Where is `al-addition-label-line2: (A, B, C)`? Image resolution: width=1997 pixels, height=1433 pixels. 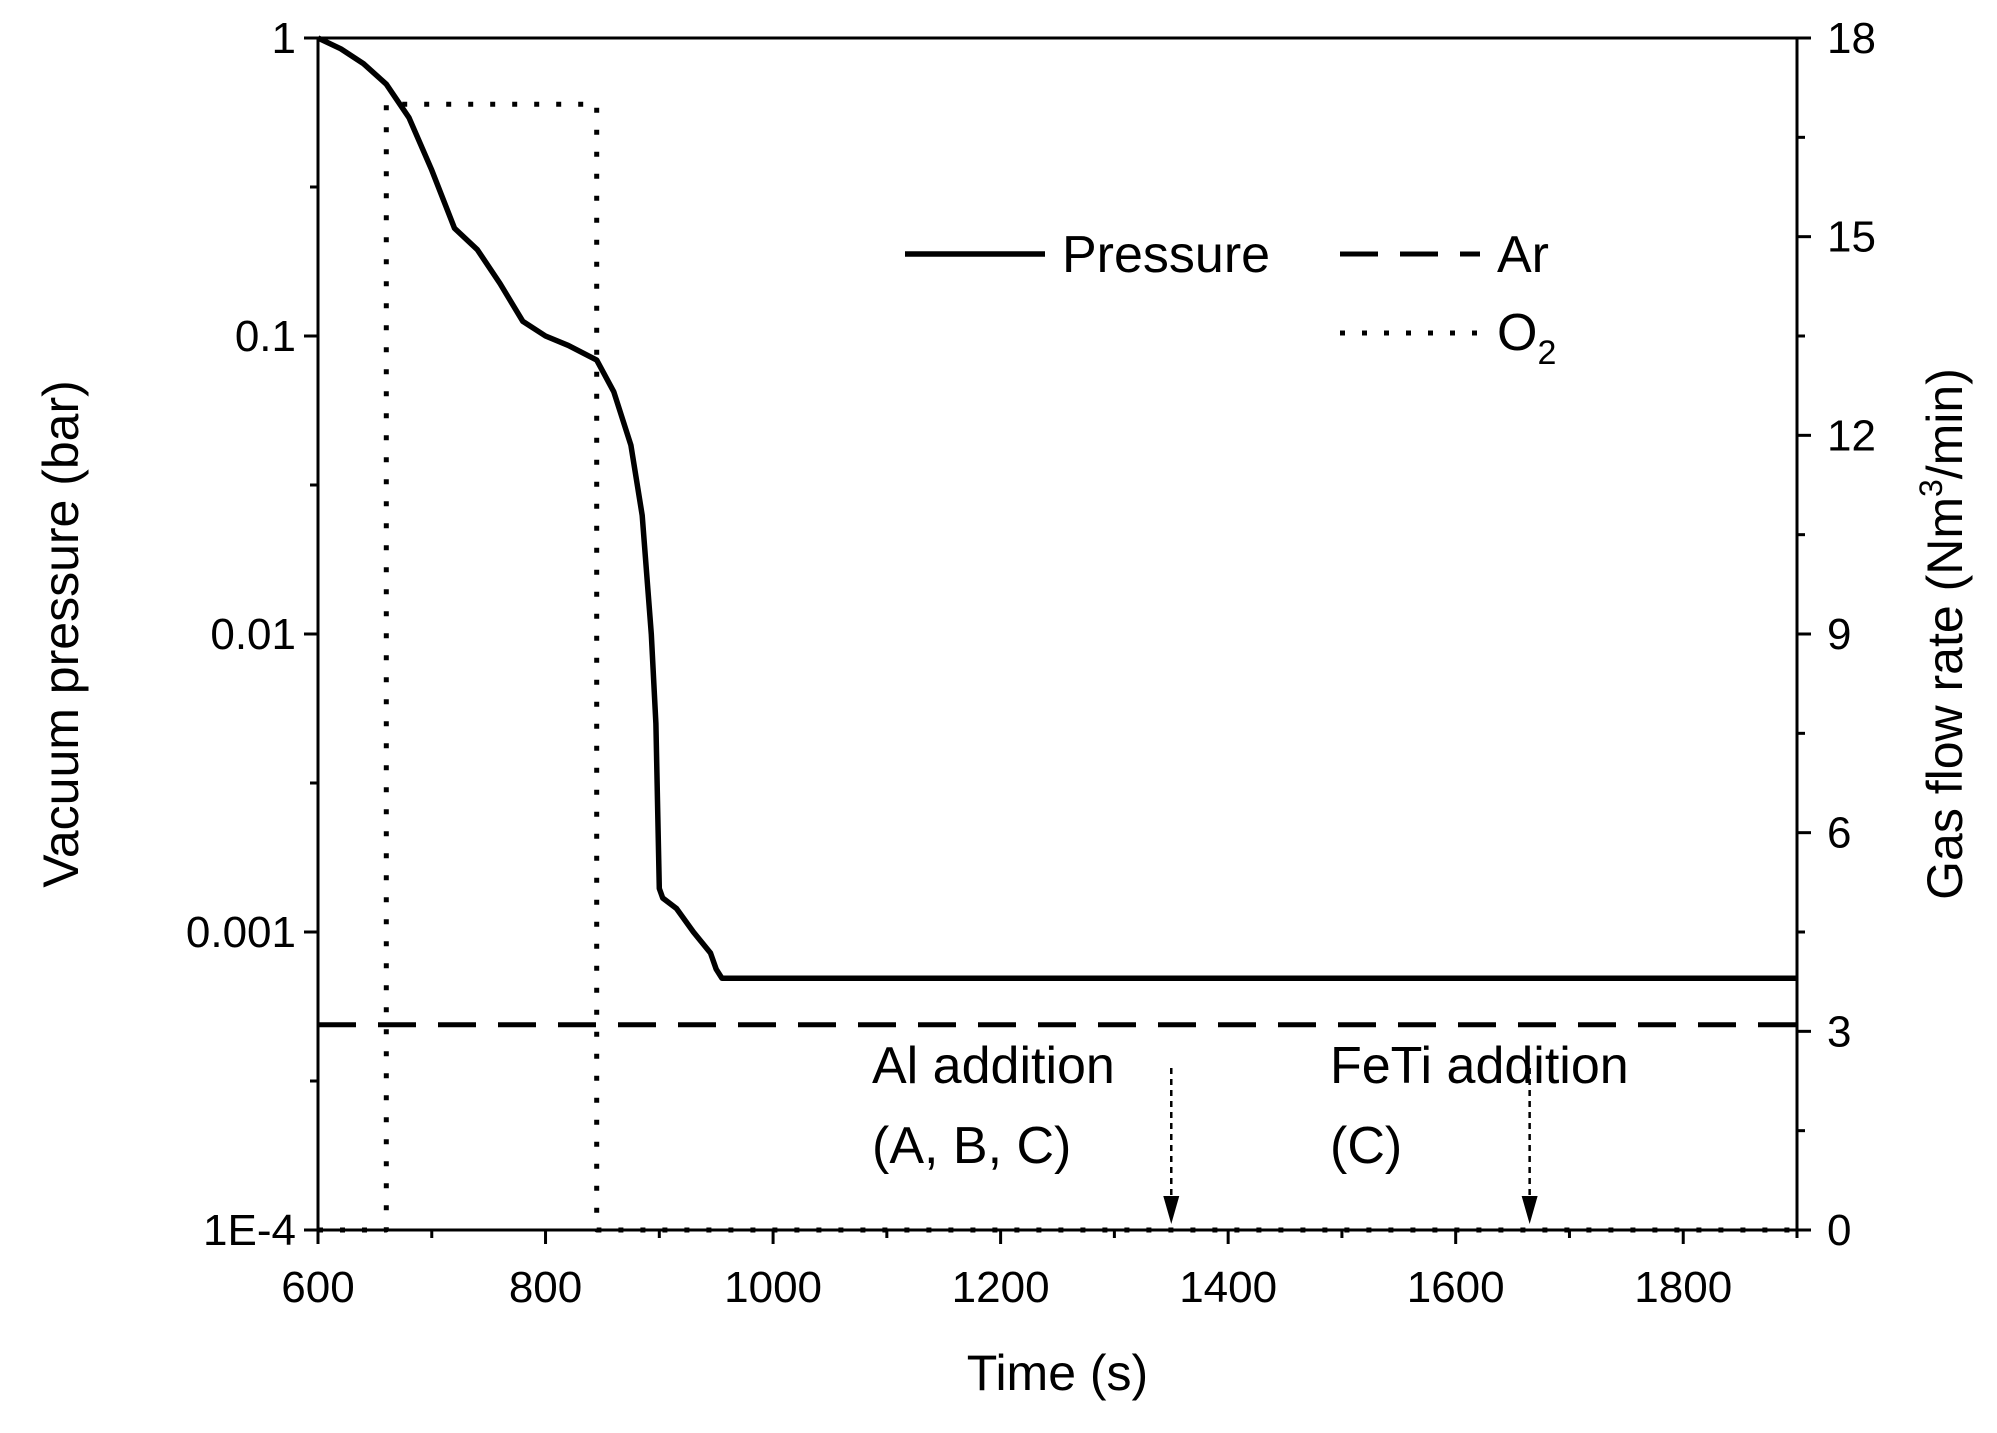
al-addition-label-line2: (A, B, C) is located at coordinates (971, 1146).